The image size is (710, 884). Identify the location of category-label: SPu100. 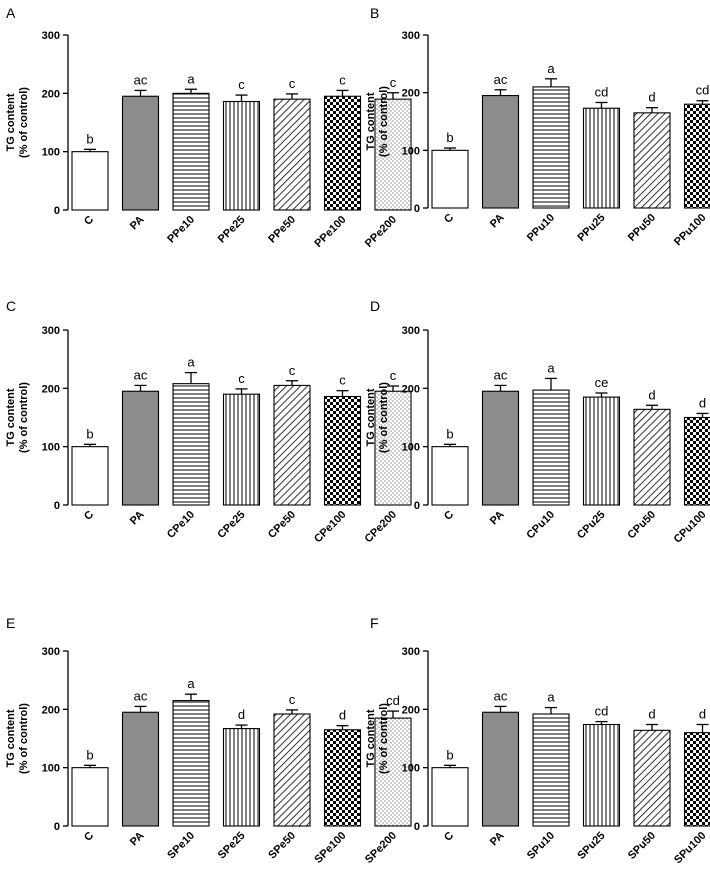
(690, 848).